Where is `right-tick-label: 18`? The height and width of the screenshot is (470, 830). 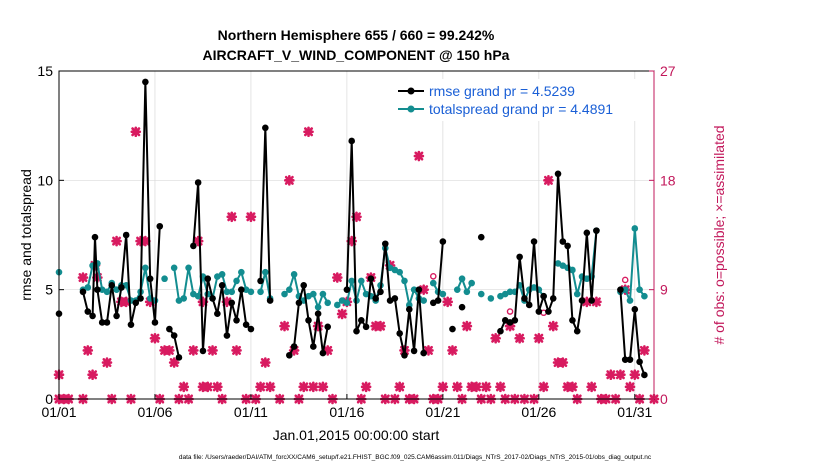 right-tick-label: 18 is located at coordinates (668, 180).